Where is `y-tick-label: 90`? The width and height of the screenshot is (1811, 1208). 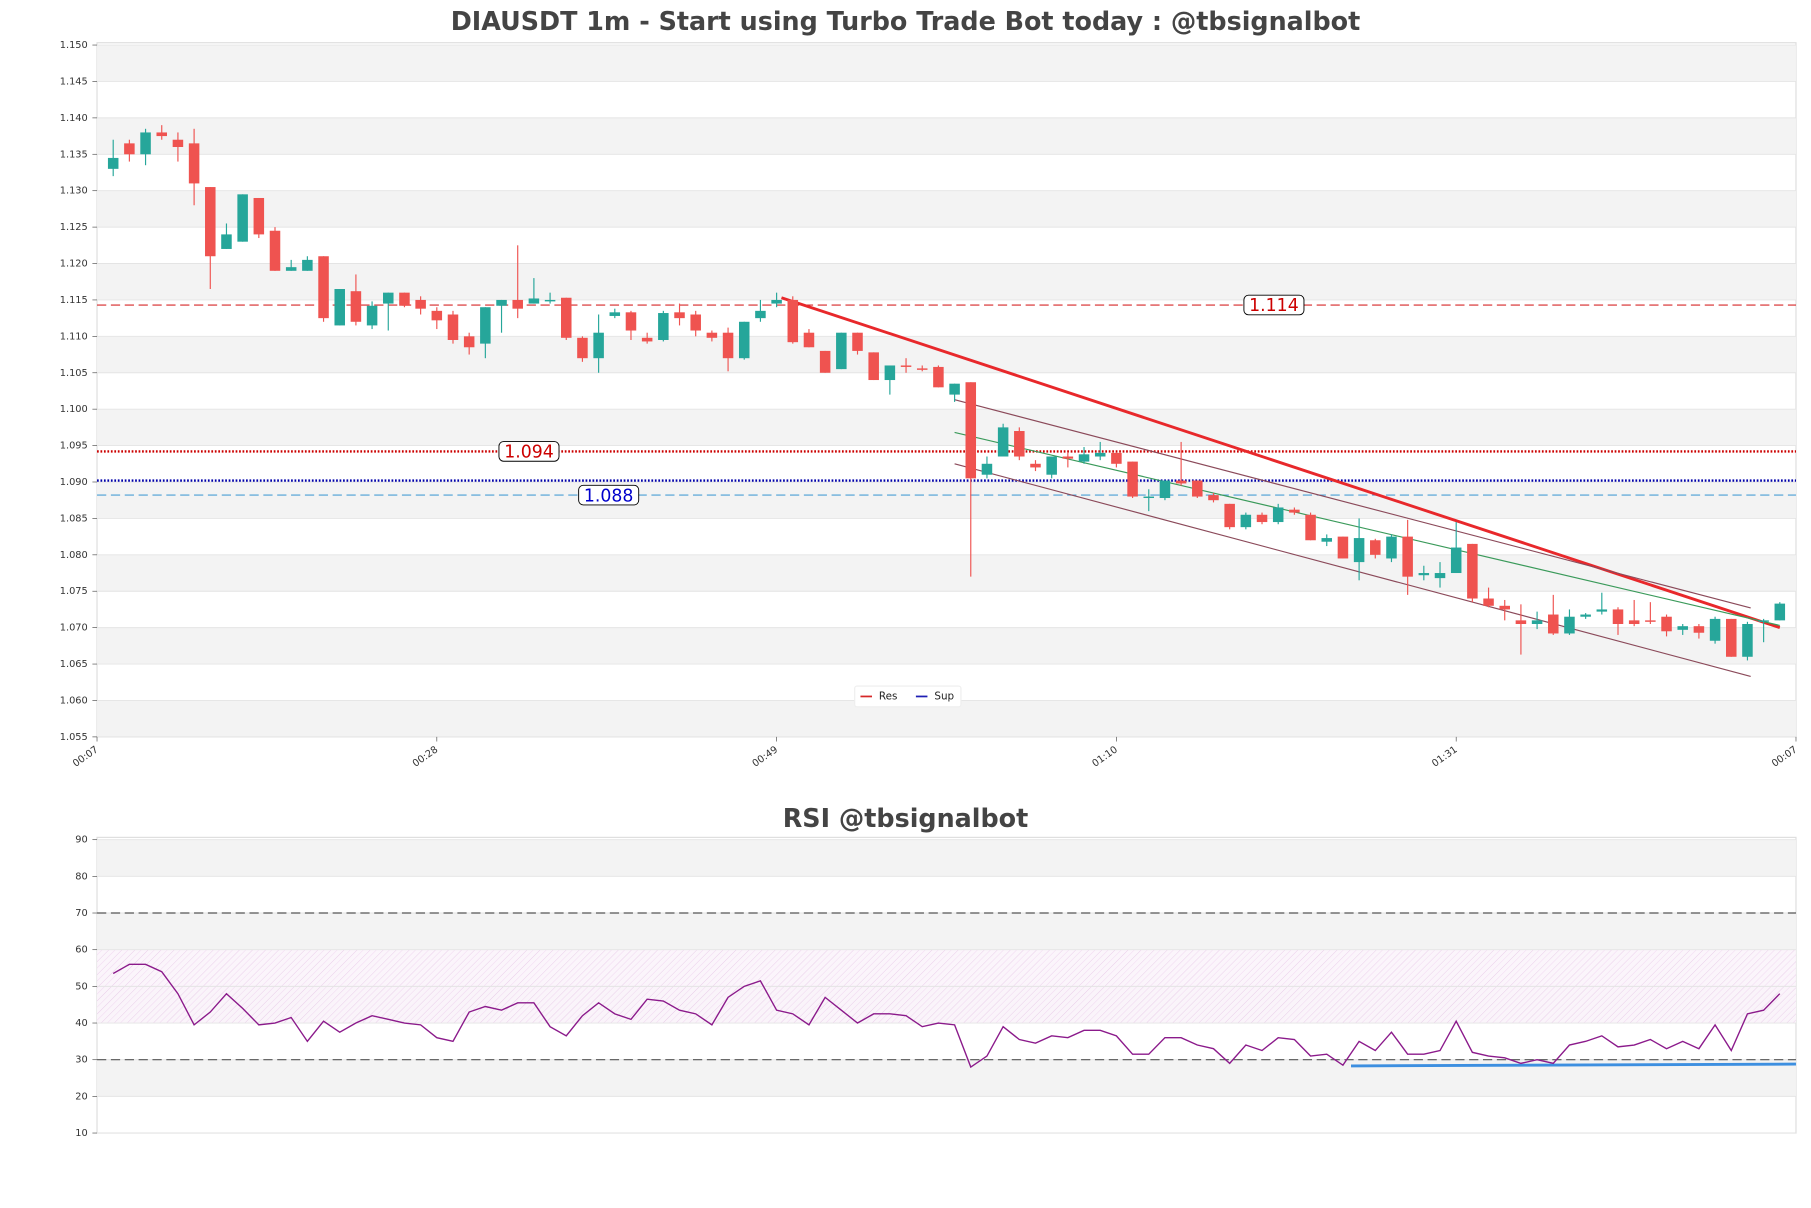
y-tick-label: 90 is located at coordinates (81, 840).